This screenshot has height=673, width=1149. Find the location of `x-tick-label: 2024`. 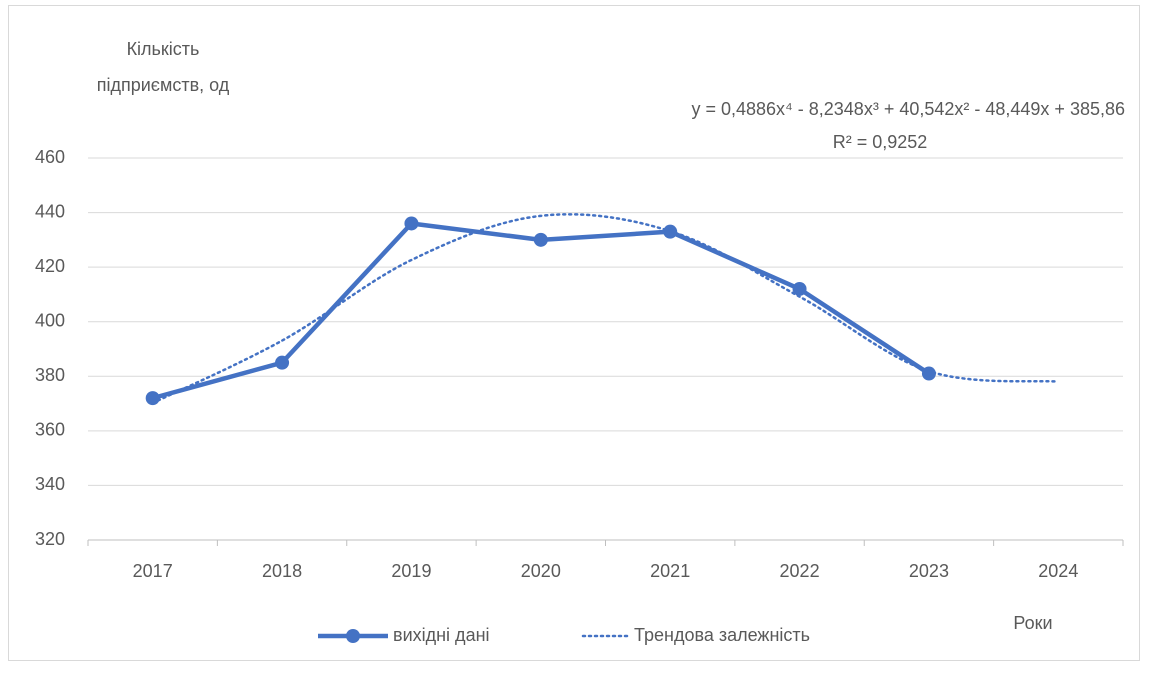

x-tick-label: 2024 is located at coordinates (1058, 571).